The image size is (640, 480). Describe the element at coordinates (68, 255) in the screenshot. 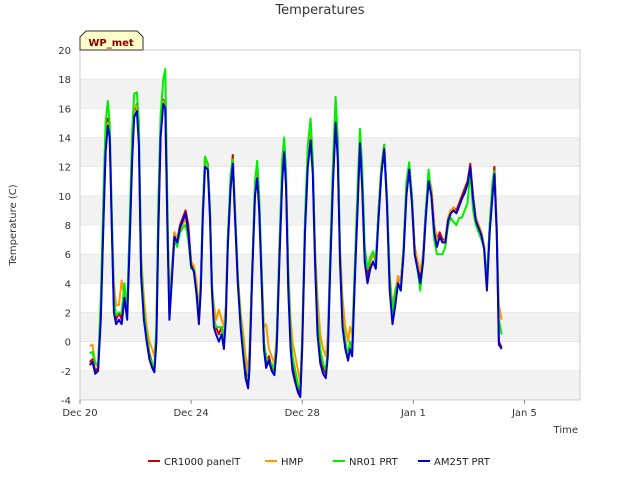

I see `y-tick-label: 6` at that location.